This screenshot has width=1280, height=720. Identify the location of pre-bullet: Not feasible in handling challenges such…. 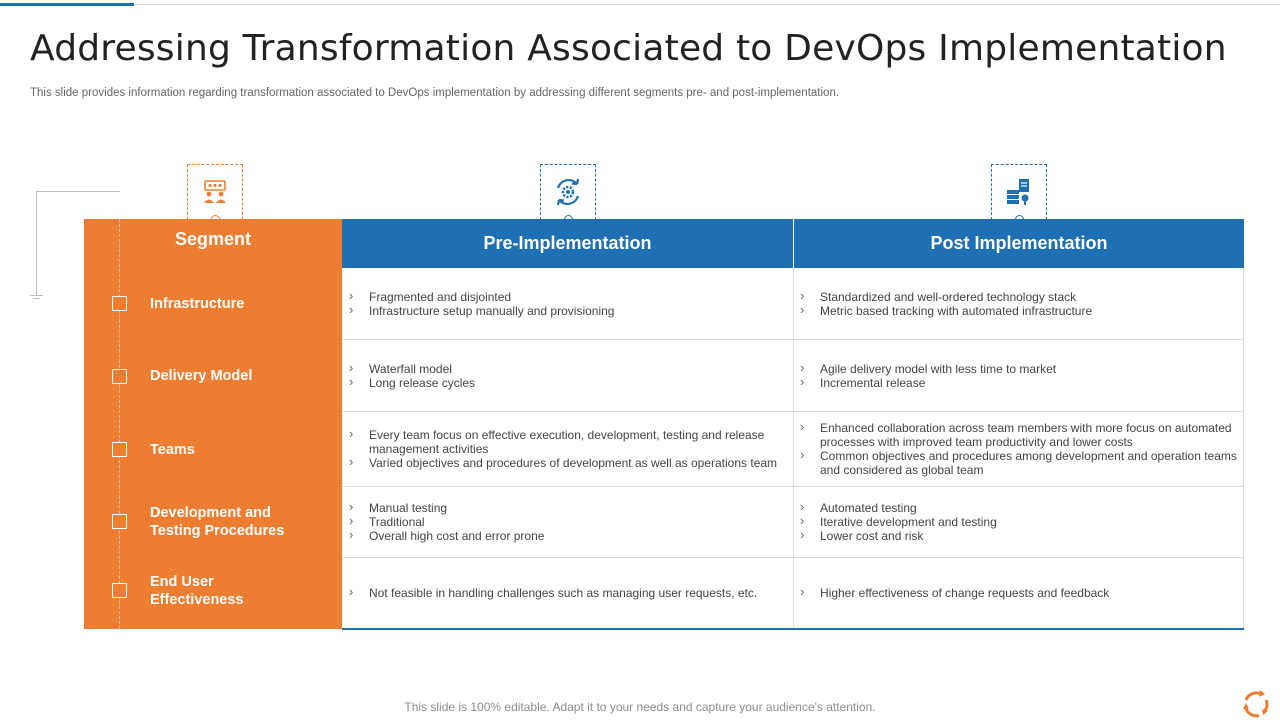
(568, 592).